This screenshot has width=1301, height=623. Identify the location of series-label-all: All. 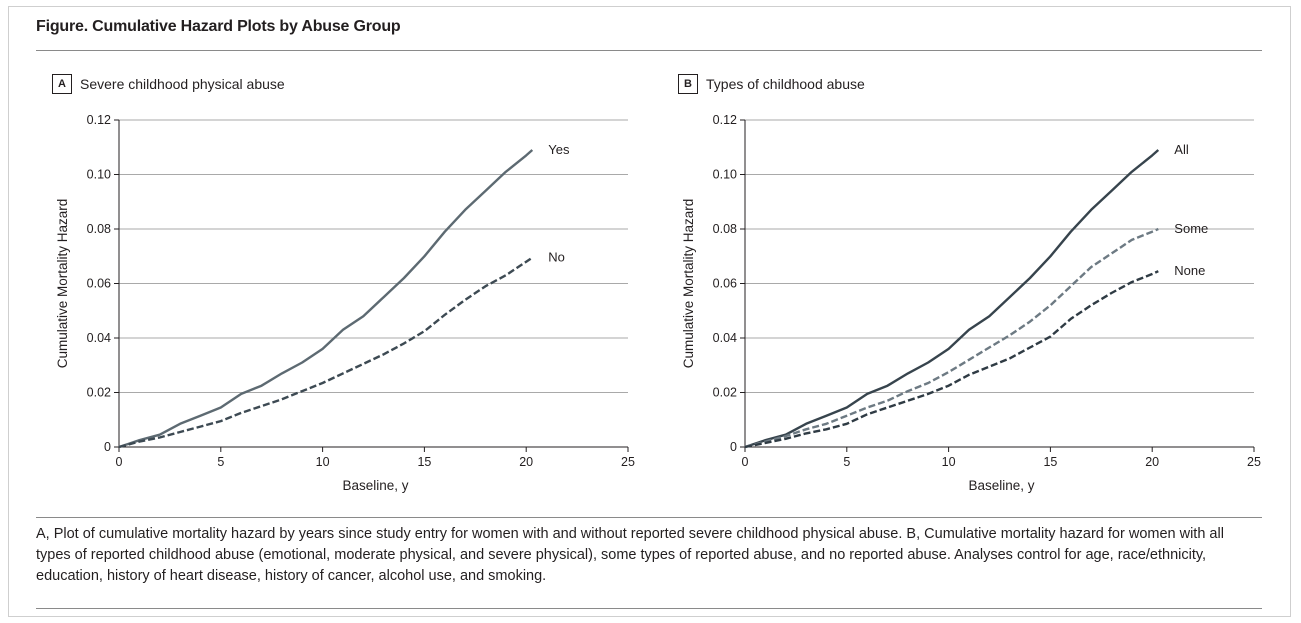
(1181, 149).